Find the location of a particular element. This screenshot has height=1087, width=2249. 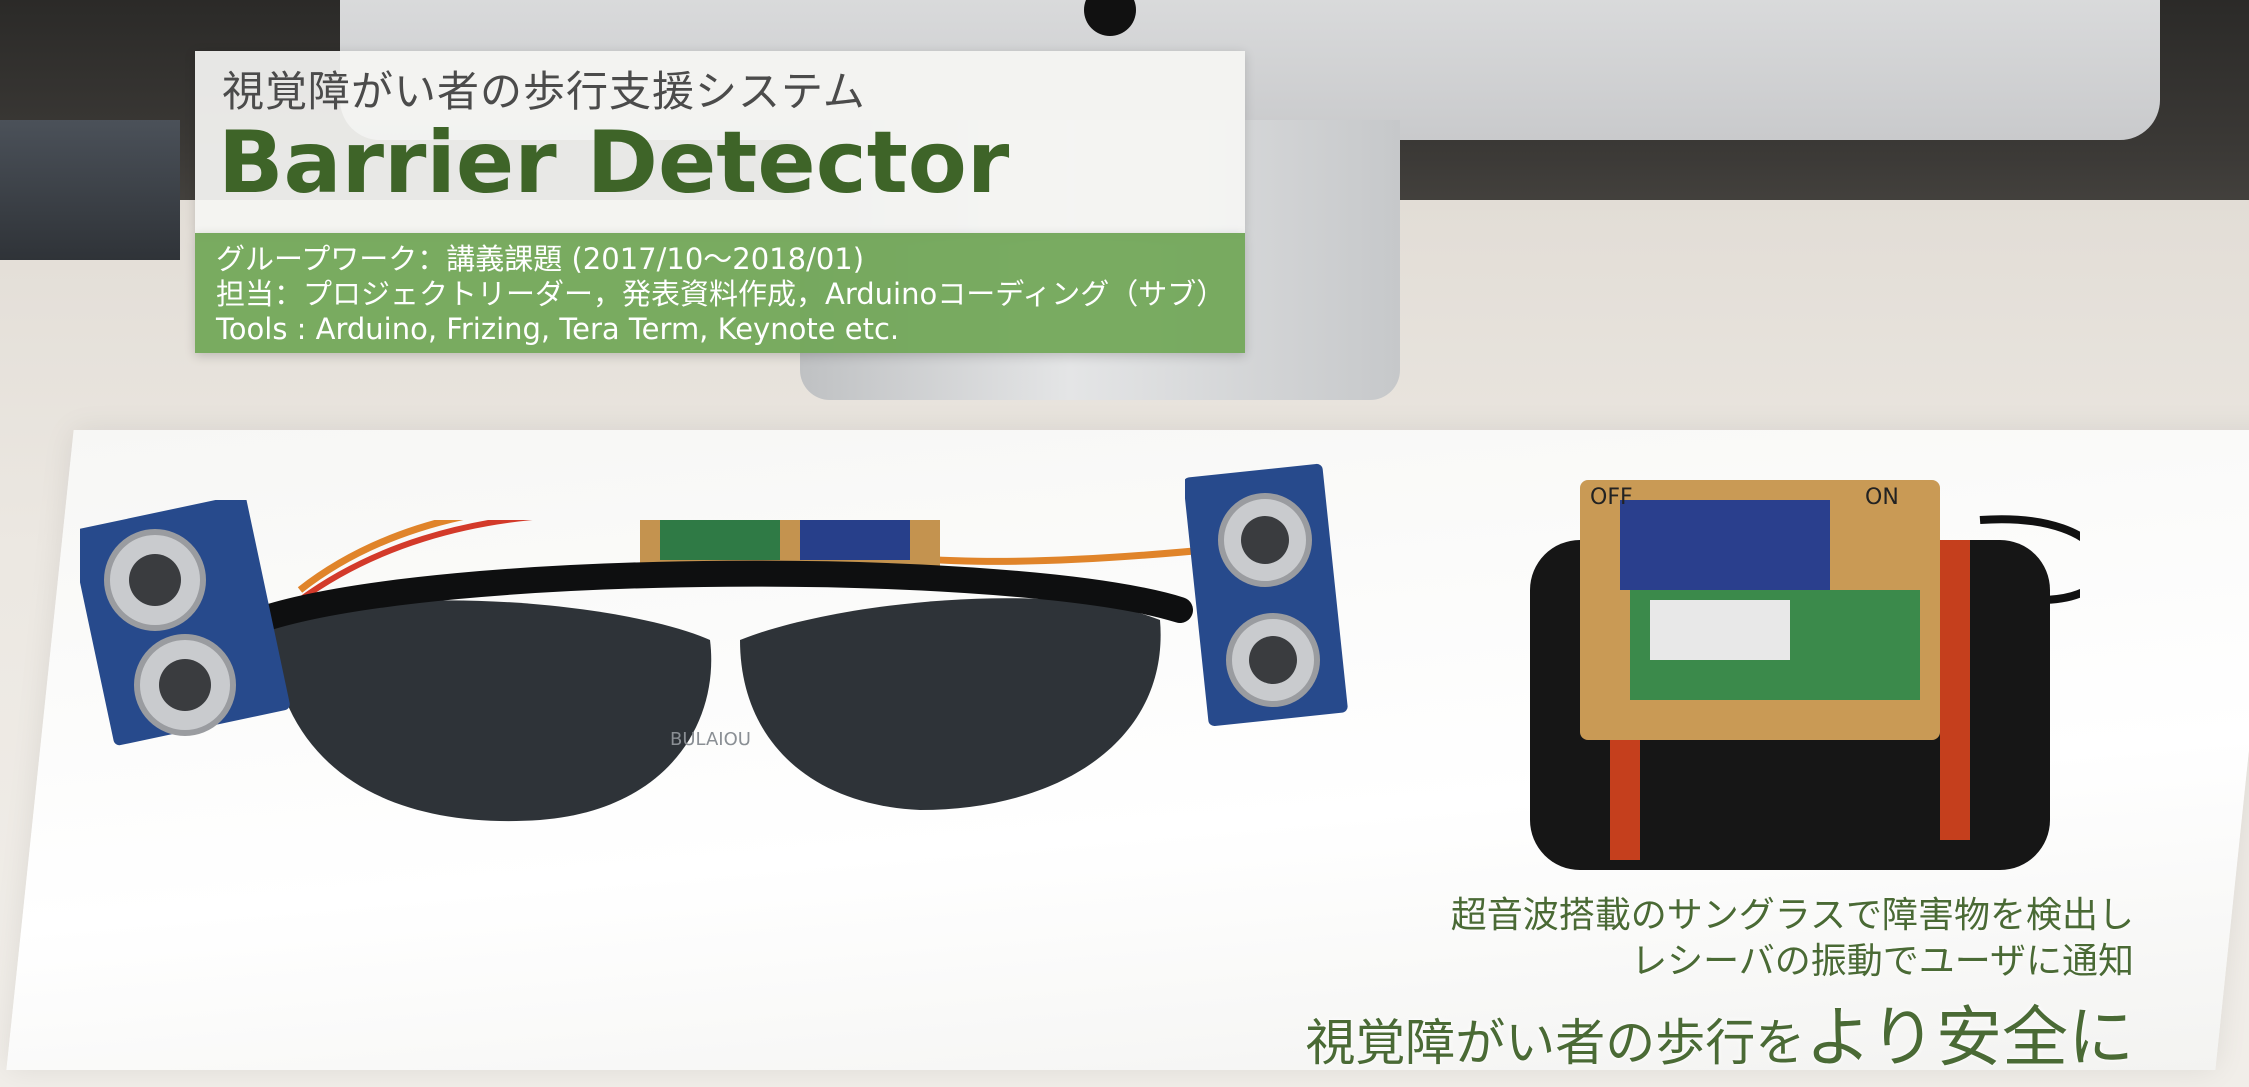

info-period: グループワーク：講義課題 (2017/10〜2018/01) is located at coordinates (540, 259).